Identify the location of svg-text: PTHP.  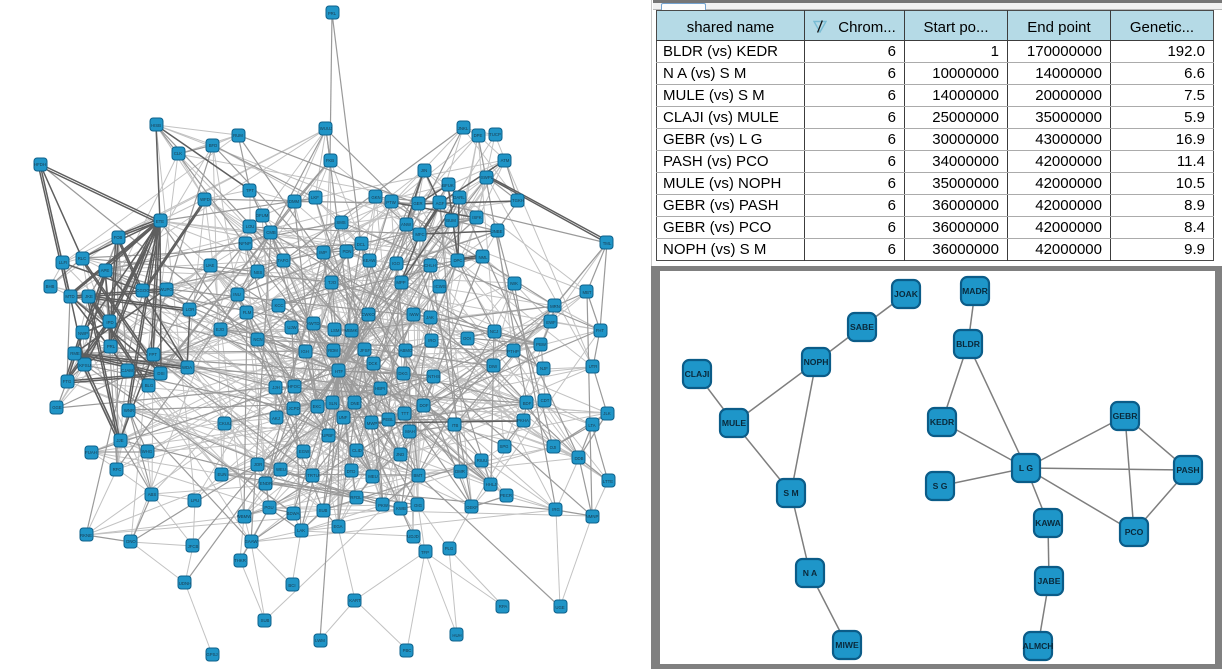
(513, 351).